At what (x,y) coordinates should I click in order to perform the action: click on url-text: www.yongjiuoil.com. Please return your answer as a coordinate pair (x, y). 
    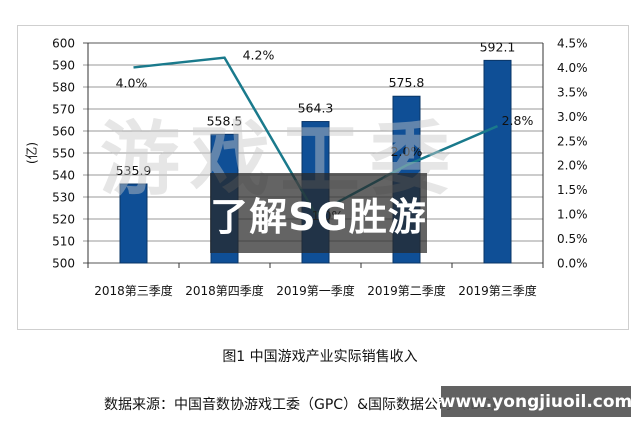
    Looking at the image, I should click on (536, 401).